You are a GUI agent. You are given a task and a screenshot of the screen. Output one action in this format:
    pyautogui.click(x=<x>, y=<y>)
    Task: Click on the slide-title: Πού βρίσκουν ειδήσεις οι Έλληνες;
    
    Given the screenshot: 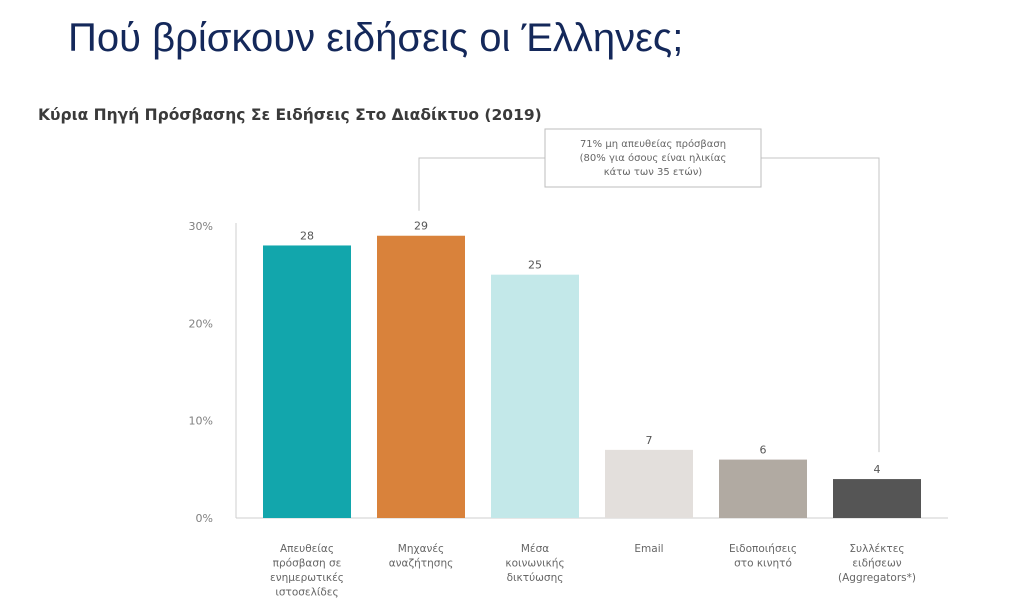 What is the action you would take?
    pyautogui.click(x=376, y=38)
    